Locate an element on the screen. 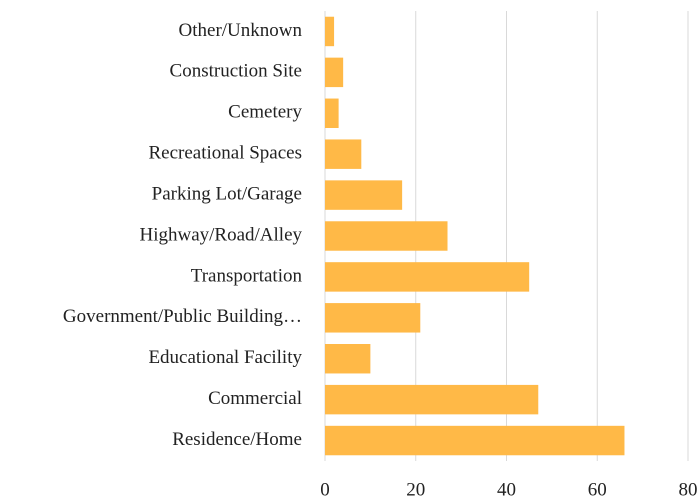 Image resolution: width=699 pixels, height=503 pixels. y-tick-label: Transportation is located at coordinates (247, 275).